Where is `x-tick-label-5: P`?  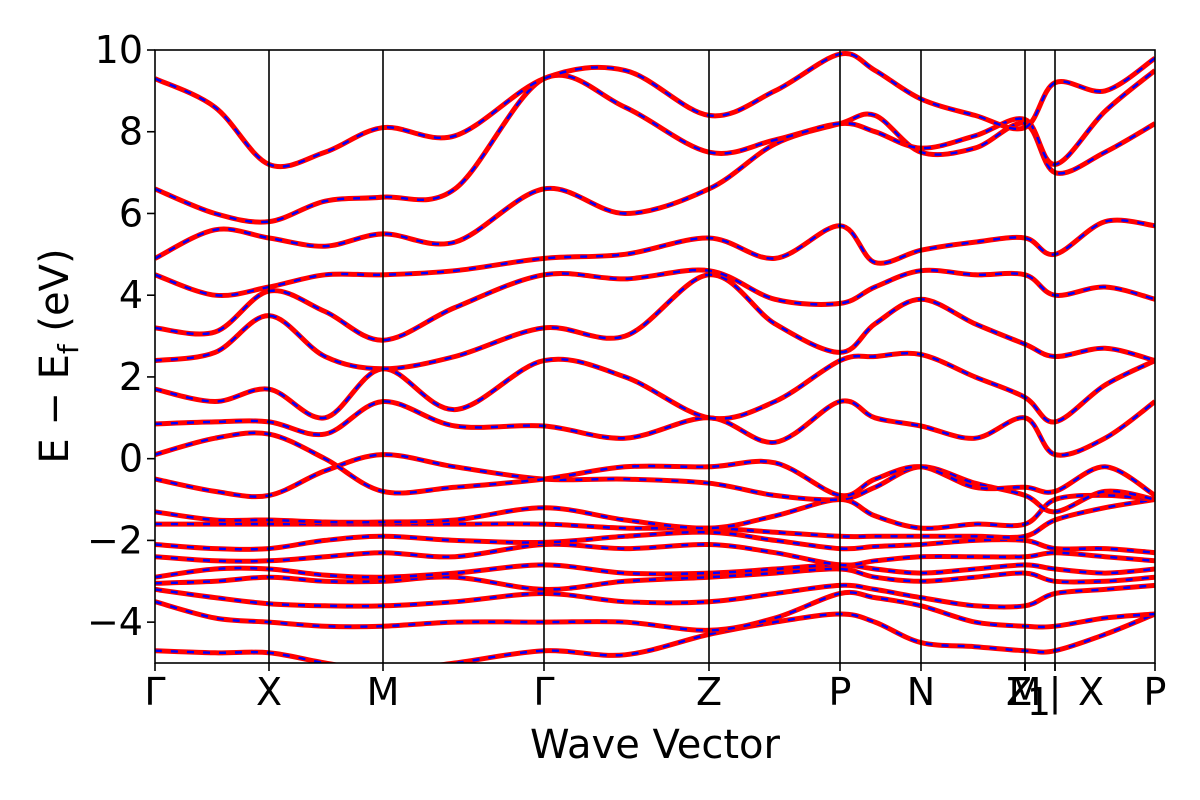 x-tick-label-5: P is located at coordinates (840, 692).